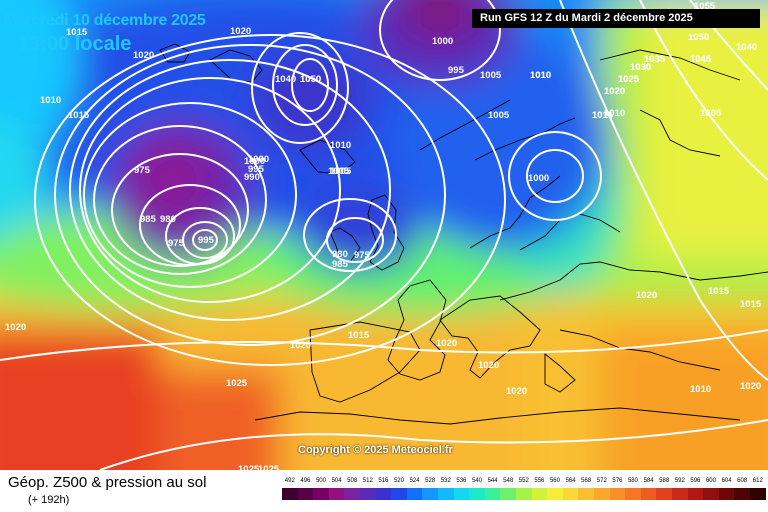 The width and height of the screenshot is (768, 512). I want to click on legend-value: 524, so click(415, 481).